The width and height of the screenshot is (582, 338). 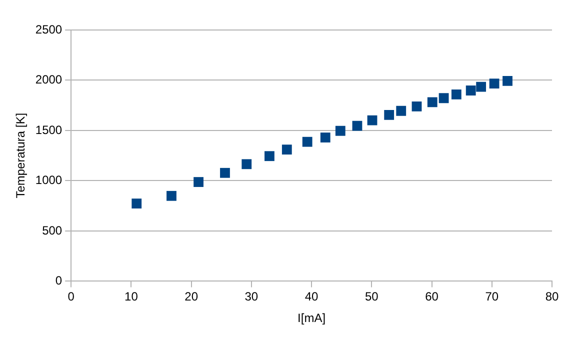 I want to click on x-tick-label: 30, so click(x=251, y=297).